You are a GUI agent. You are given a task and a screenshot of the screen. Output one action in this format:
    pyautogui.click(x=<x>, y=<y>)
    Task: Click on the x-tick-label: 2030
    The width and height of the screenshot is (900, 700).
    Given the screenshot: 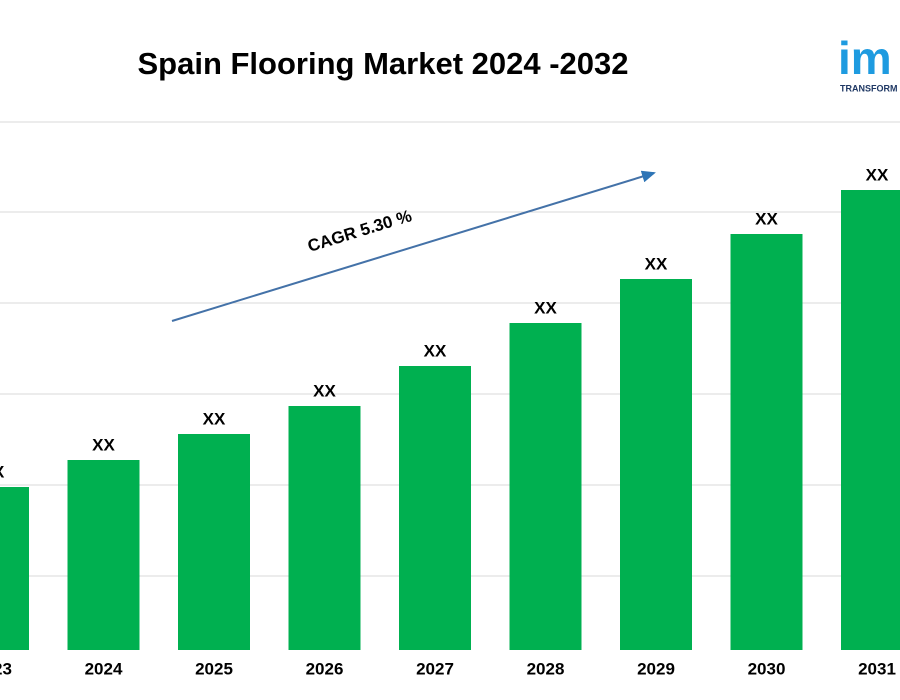 What is the action you would take?
    pyautogui.click(x=767, y=668)
    